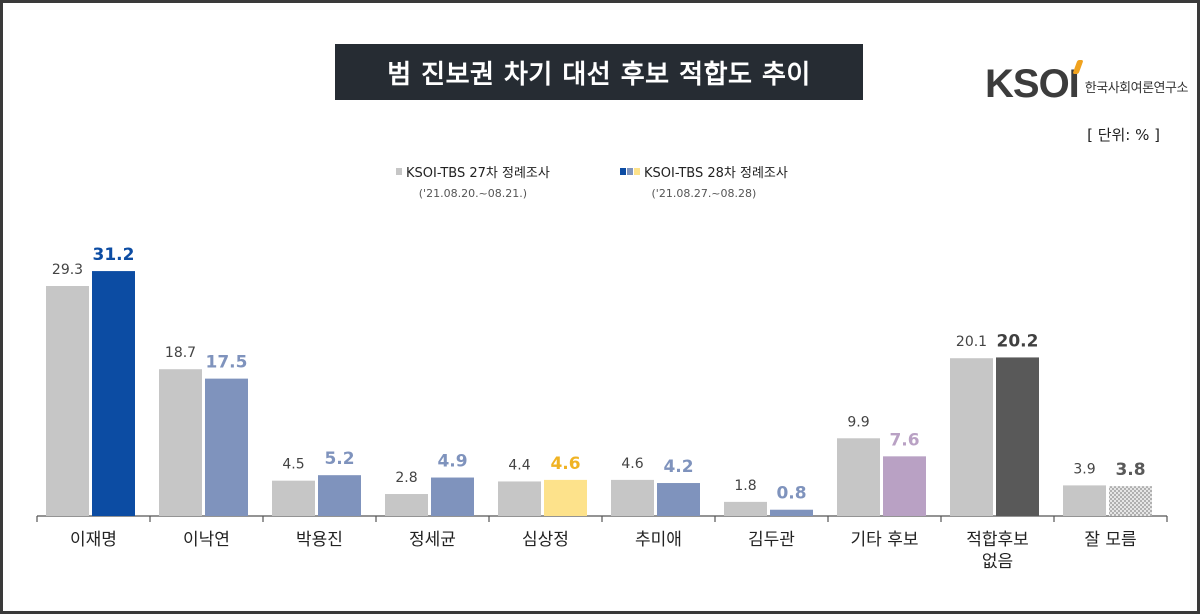 This screenshot has height=614, width=1200. Describe the element at coordinates (997, 562) in the screenshot. I see `category-label: 없음` at that location.